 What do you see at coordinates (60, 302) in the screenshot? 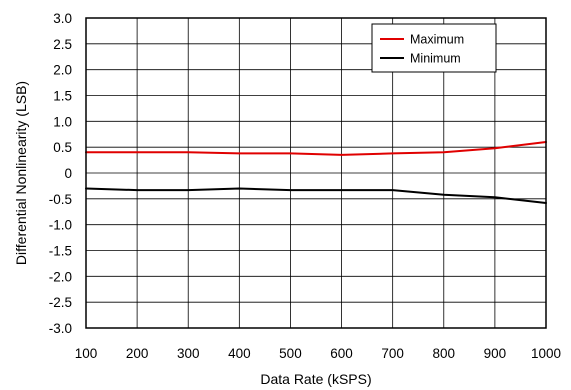
I see `y-tick-label: -2.5` at bounding box center [60, 302].